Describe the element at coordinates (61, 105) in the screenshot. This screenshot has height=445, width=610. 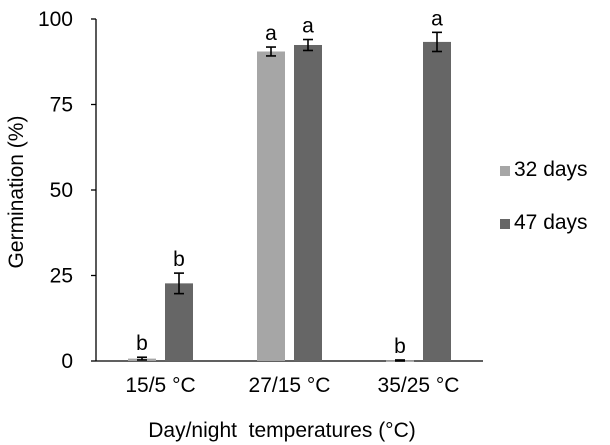
I see `y-tick-label: 75` at that location.